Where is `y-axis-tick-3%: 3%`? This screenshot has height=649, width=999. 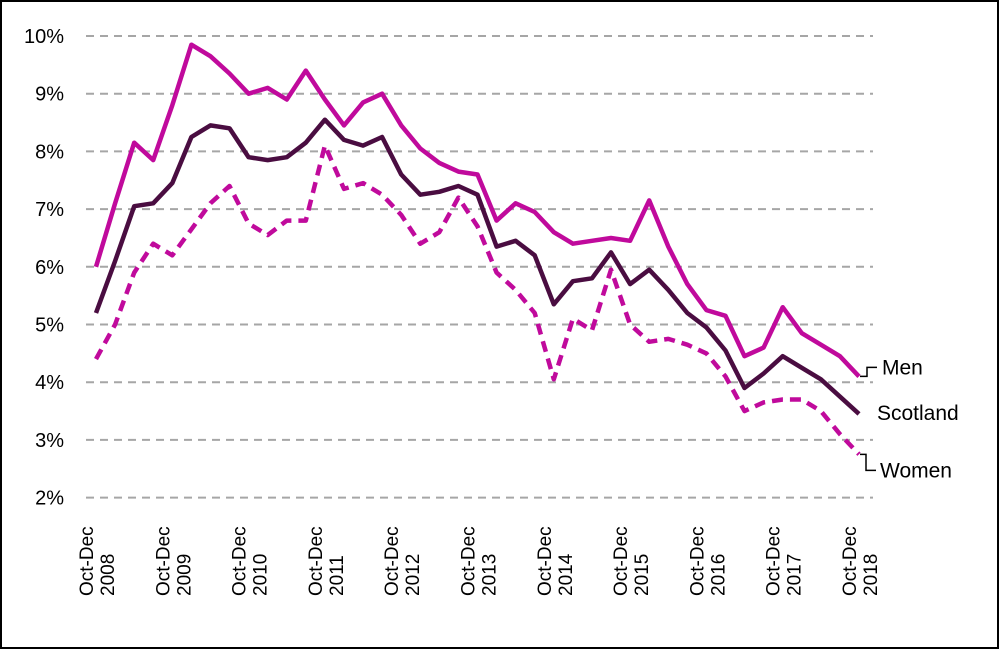 y-axis-tick-3%: 3% is located at coordinates (49, 441).